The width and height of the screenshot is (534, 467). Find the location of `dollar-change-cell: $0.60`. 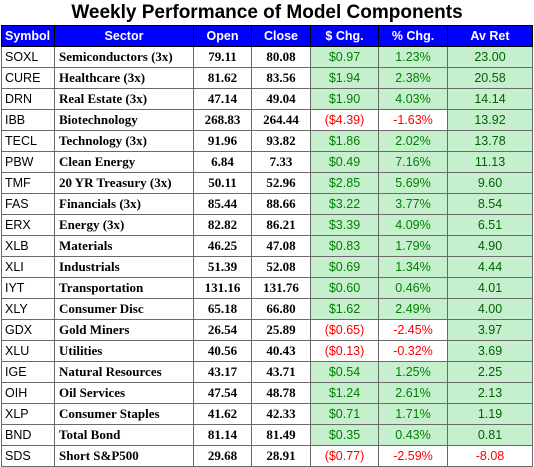

dollar-change-cell: $0.60 is located at coordinates (344, 288).